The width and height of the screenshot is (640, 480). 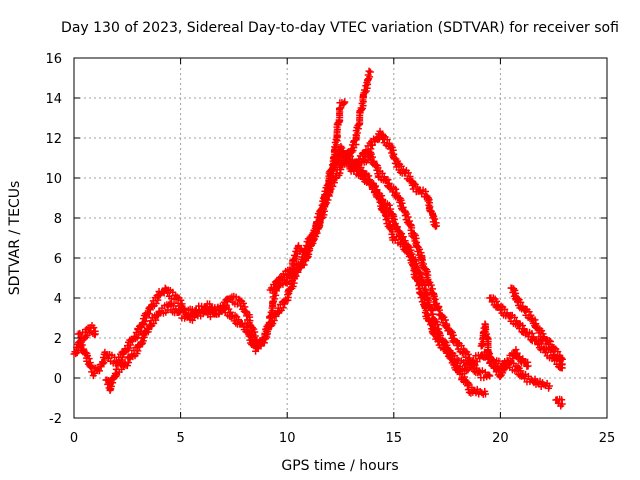 What do you see at coordinates (58, 339) in the screenshot?
I see `y-tick-label: 2` at bounding box center [58, 339].